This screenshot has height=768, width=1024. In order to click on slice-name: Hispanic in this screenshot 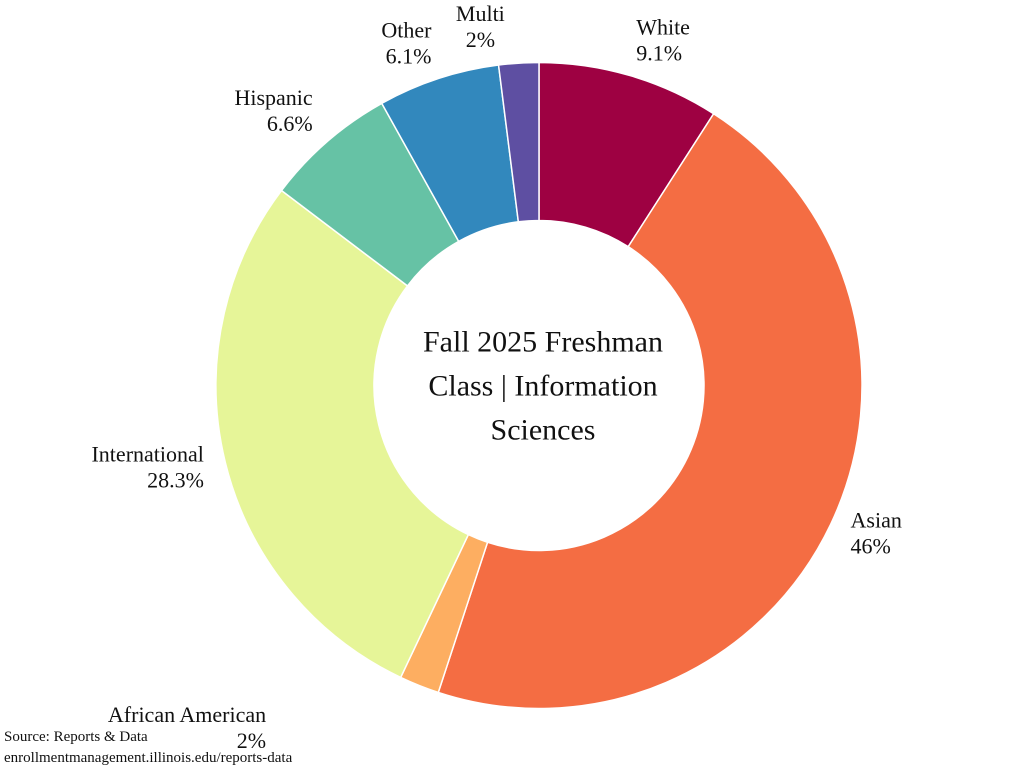, I will do `click(273, 97)`.